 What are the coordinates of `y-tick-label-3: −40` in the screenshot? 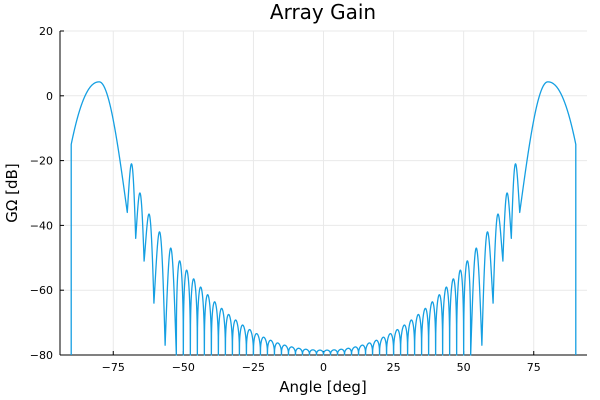 It's located at (41, 225).